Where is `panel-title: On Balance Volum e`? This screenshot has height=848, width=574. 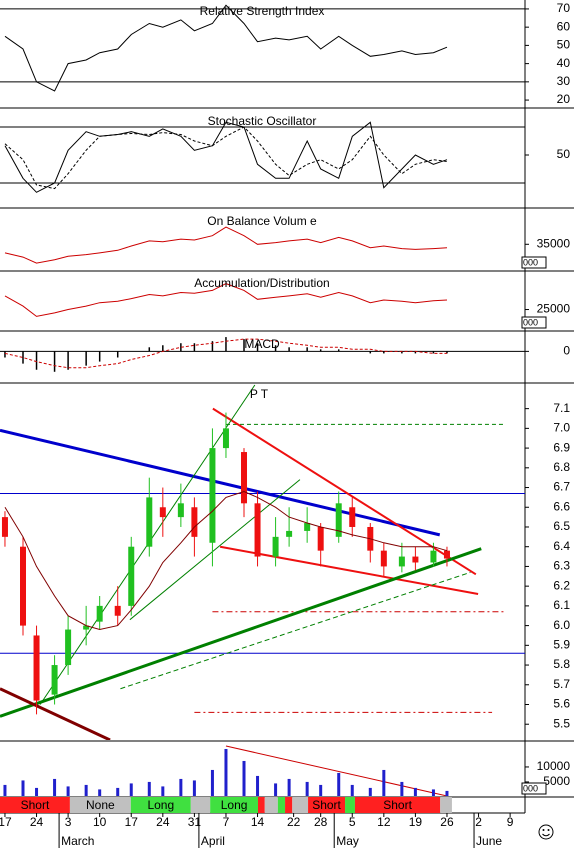 panel-title: On Balance Volum e is located at coordinates (262, 221).